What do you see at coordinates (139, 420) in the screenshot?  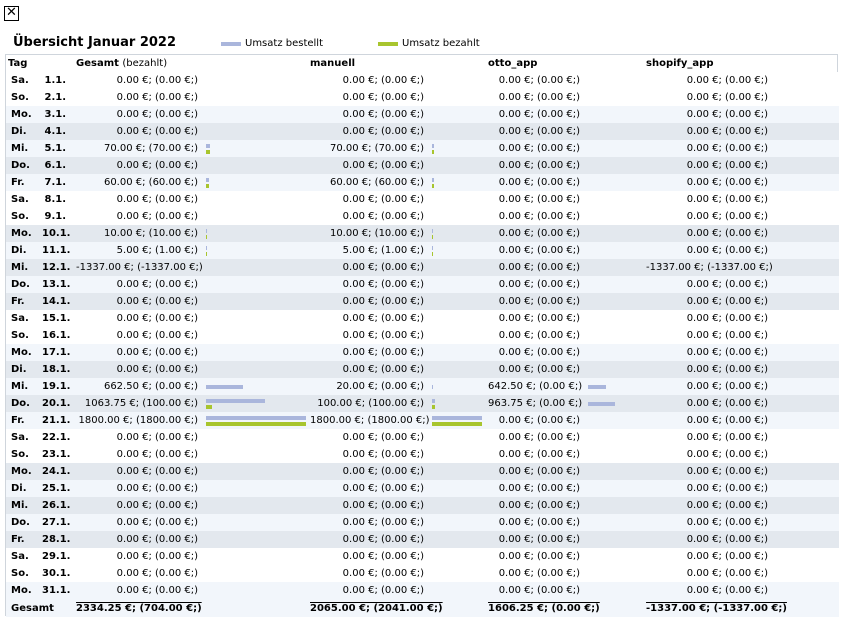 I see `row-total-value: 1800.00 €; (1800.00 €;)` at bounding box center [139, 420].